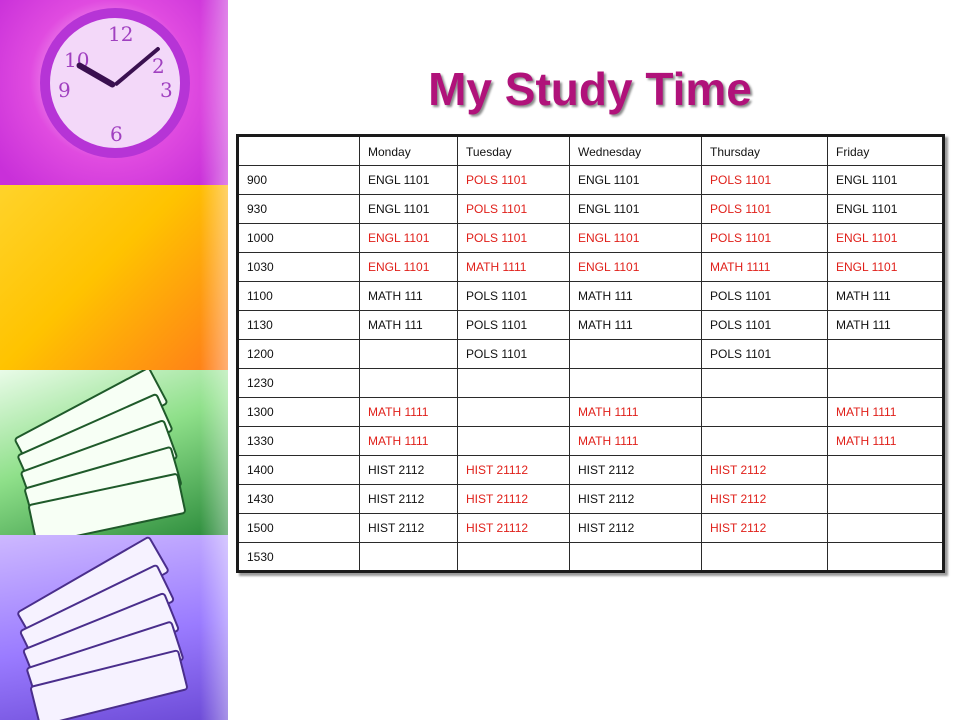  What do you see at coordinates (114, 627) in the screenshot?
I see `purple-papers-photo` at bounding box center [114, 627].